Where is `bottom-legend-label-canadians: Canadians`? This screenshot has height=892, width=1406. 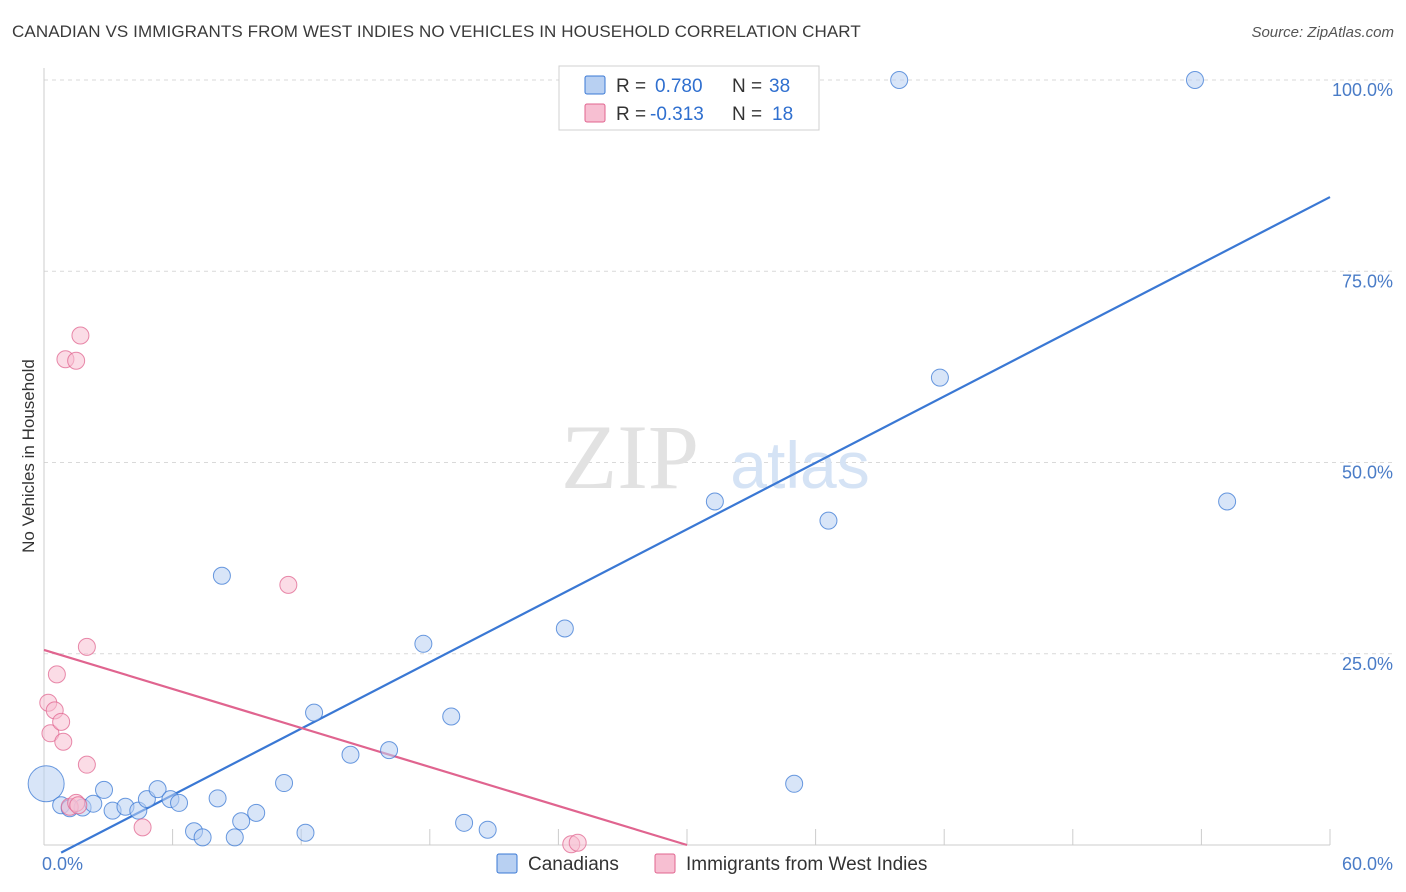 bottom-legend-label-canadians: Canadians is located at coordinates (573, 864).